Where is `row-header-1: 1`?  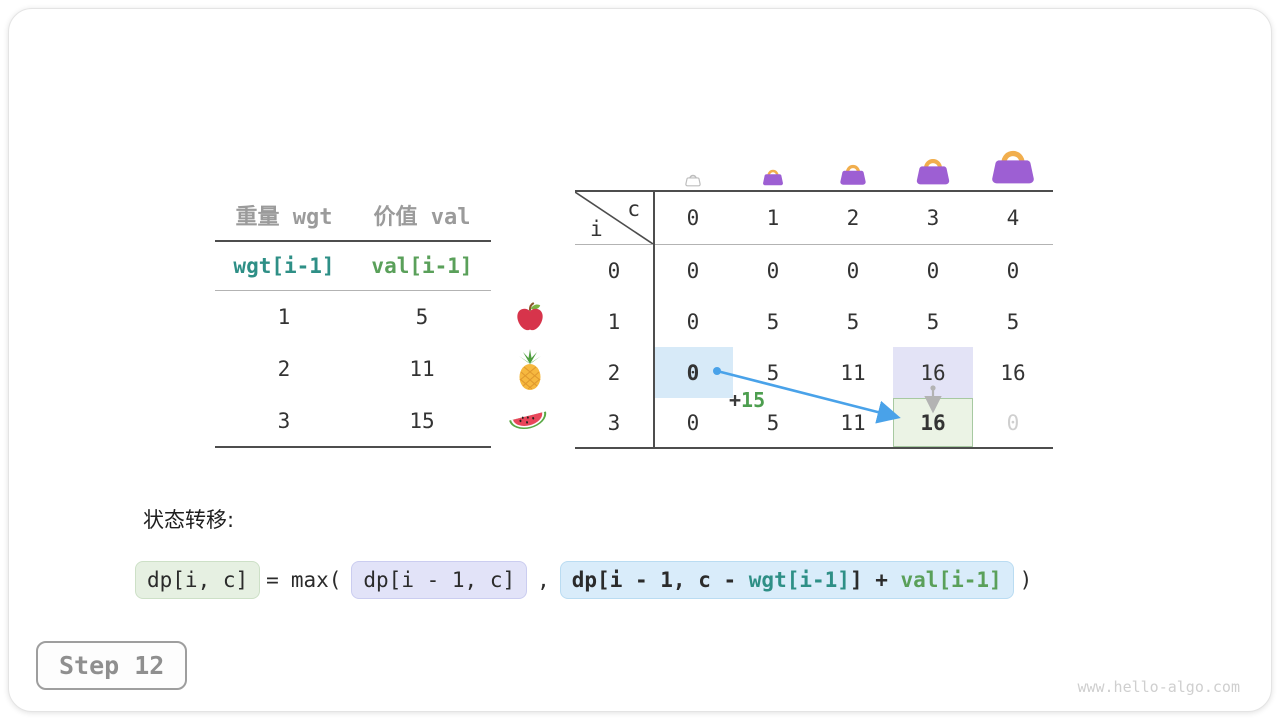 row-header-1: 1 is located at coordinates (614, 321).